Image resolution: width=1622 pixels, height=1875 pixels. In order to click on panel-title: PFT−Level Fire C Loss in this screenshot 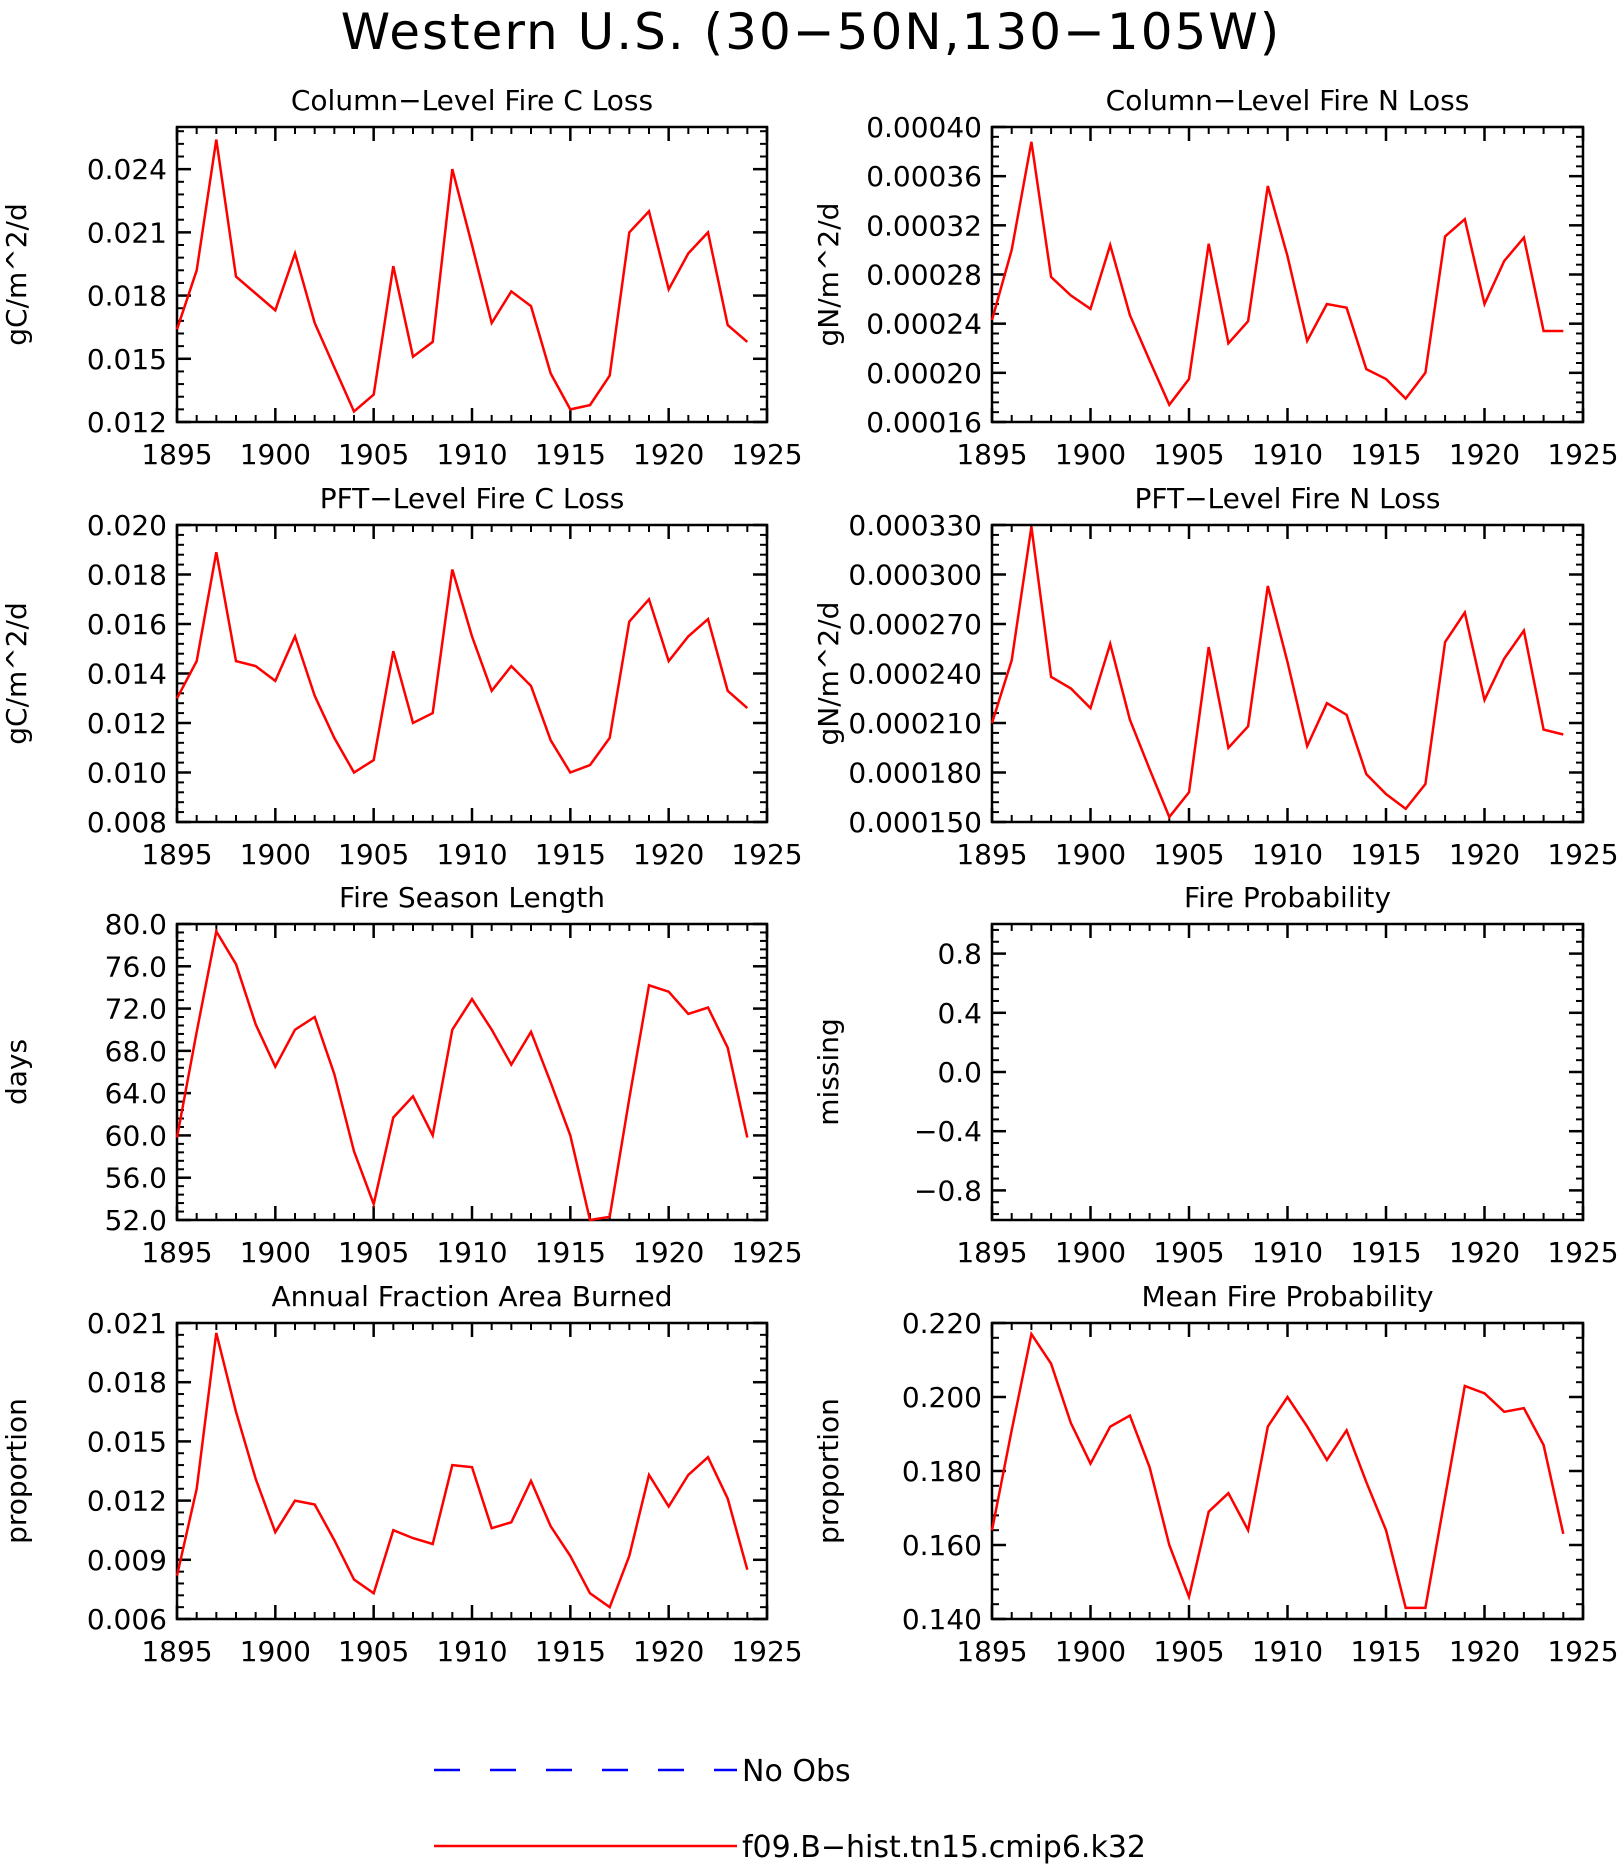, I will do `click(472, 498)`.